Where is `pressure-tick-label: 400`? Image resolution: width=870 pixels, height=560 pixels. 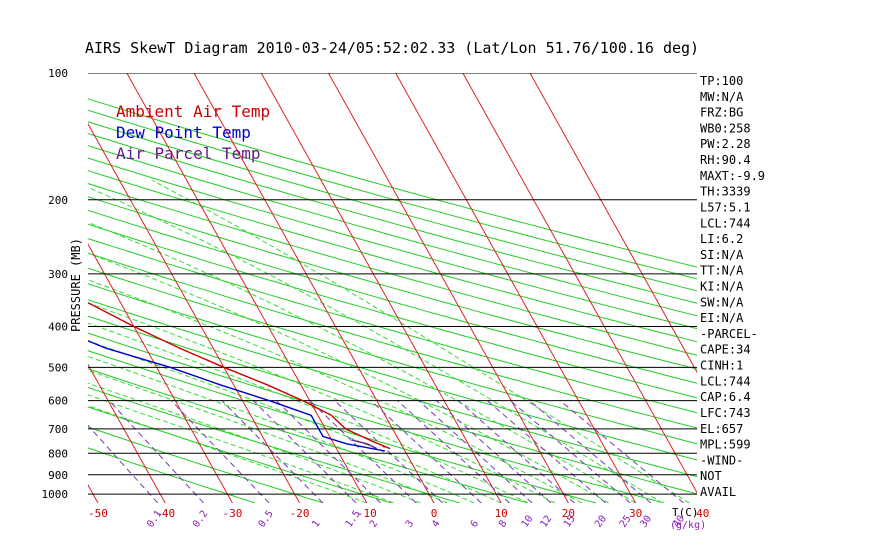
pressure-tick-label: 400 is located at coordinates (58, 327).